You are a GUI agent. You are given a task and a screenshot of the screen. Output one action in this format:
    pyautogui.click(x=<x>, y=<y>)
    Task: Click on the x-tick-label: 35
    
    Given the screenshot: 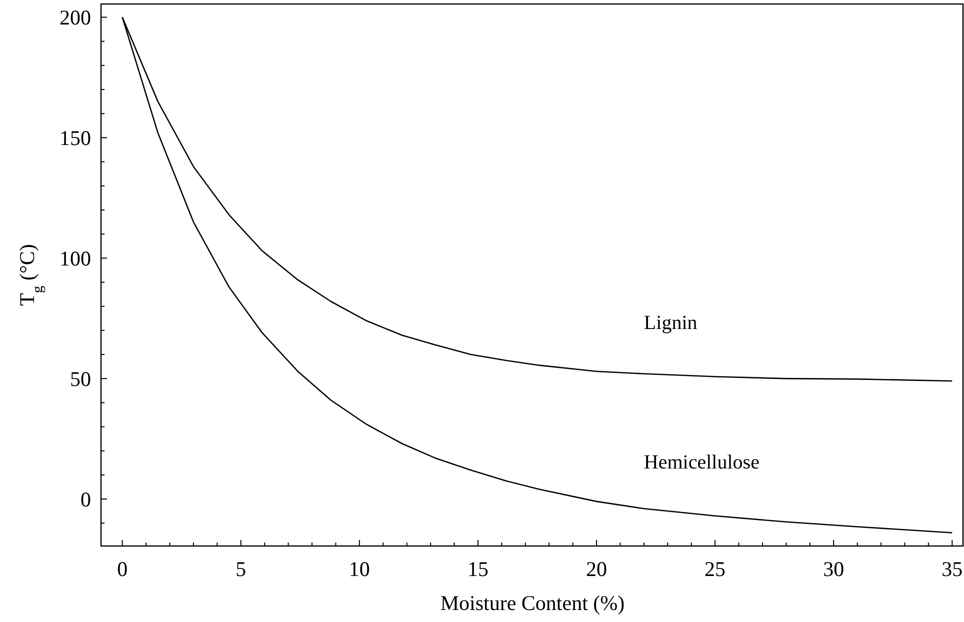 What is the action you would take?
    pyautogui.click(x=952, y=569)
    